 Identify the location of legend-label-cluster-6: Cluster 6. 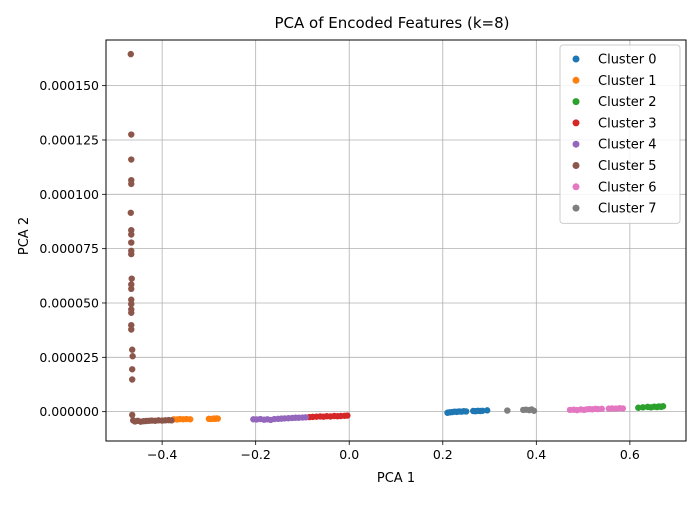
(627, 187).